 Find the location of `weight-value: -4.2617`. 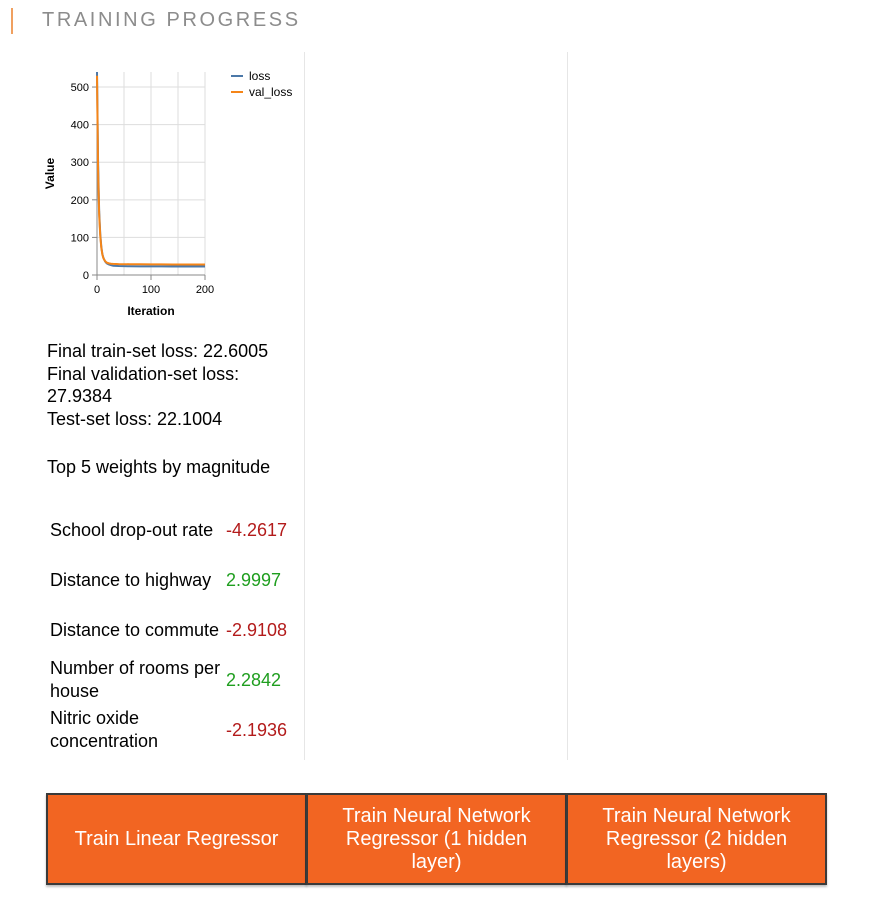

weight-value: -4.2617 is located at coordinates (257, 529).